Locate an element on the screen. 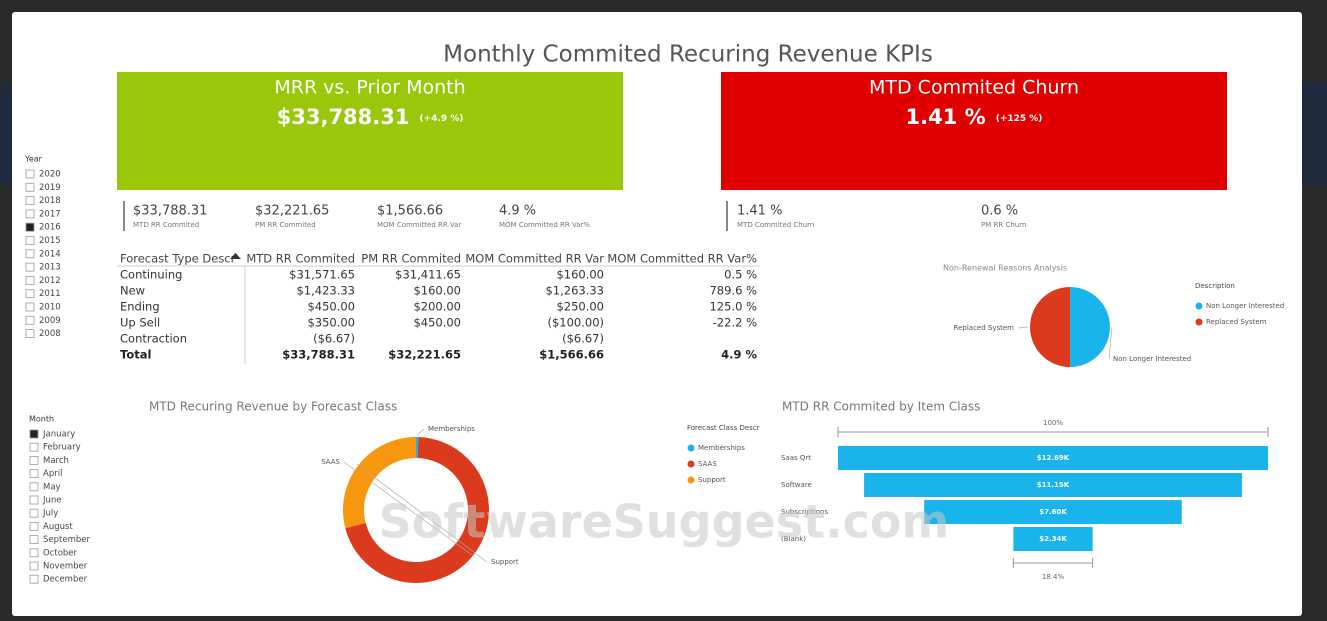 The height and width of the screenshot is (621, 1327). sort-arrow is located at coordinates (235, 256).